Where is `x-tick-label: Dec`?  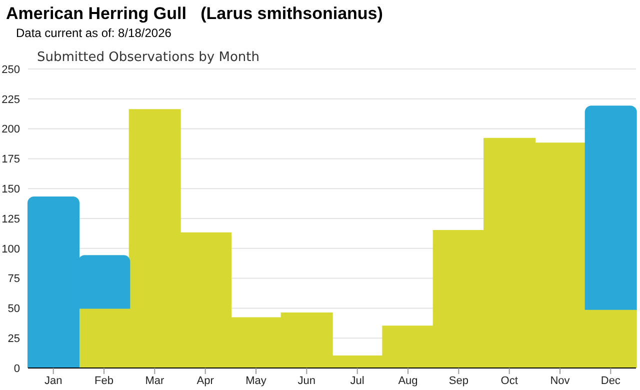
x-tick-label: Dec is located at coordinates (610, 380).